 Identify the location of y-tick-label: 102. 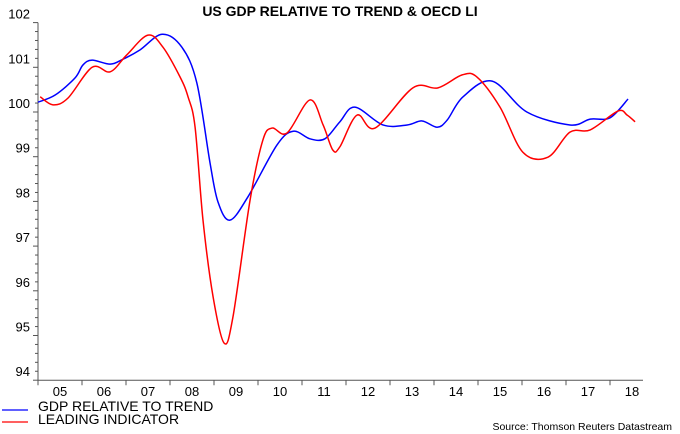
(19, 14).